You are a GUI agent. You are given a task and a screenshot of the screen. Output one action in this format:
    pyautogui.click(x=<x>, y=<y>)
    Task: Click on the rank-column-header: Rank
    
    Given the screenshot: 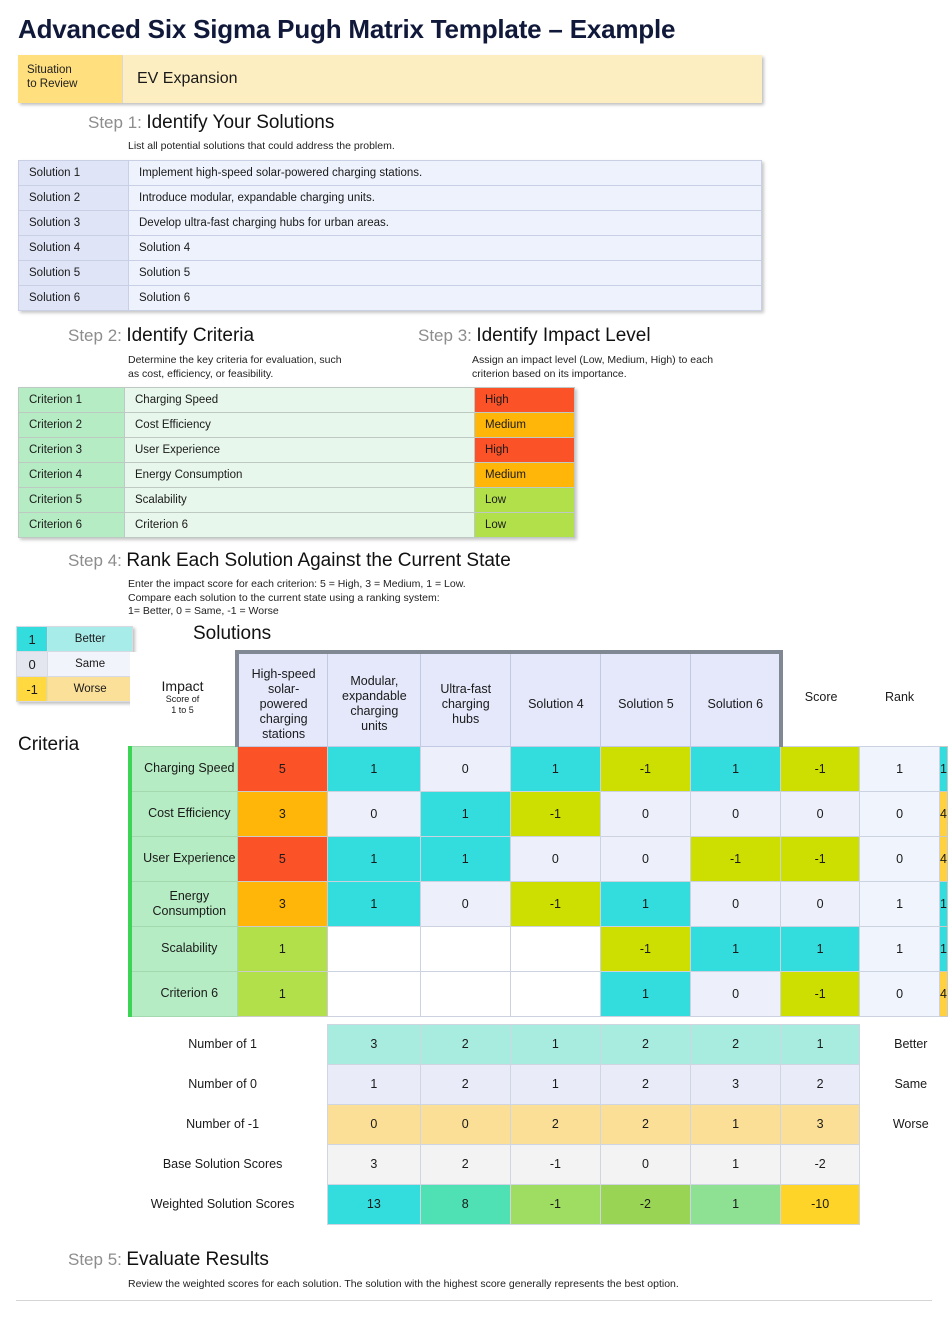 What is the action you would take?
    pyautogui.click(x=899, y=699)
    